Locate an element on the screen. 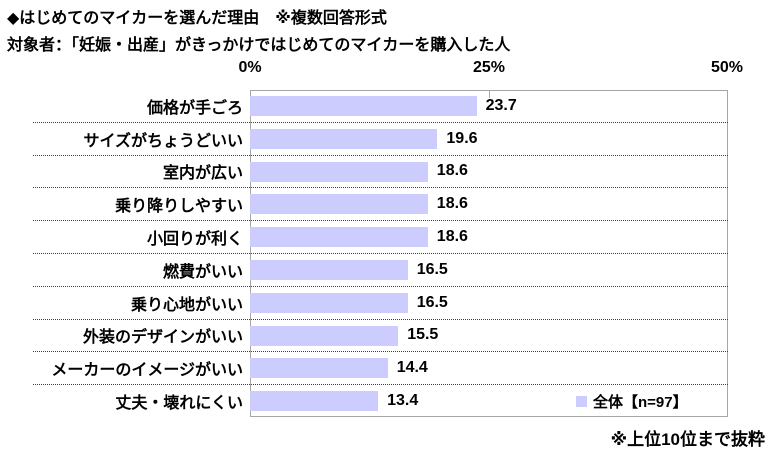 The image size is (770, 454). bar-row: 乗り心地がいい 16.5 is located at coordinates (380, 303).